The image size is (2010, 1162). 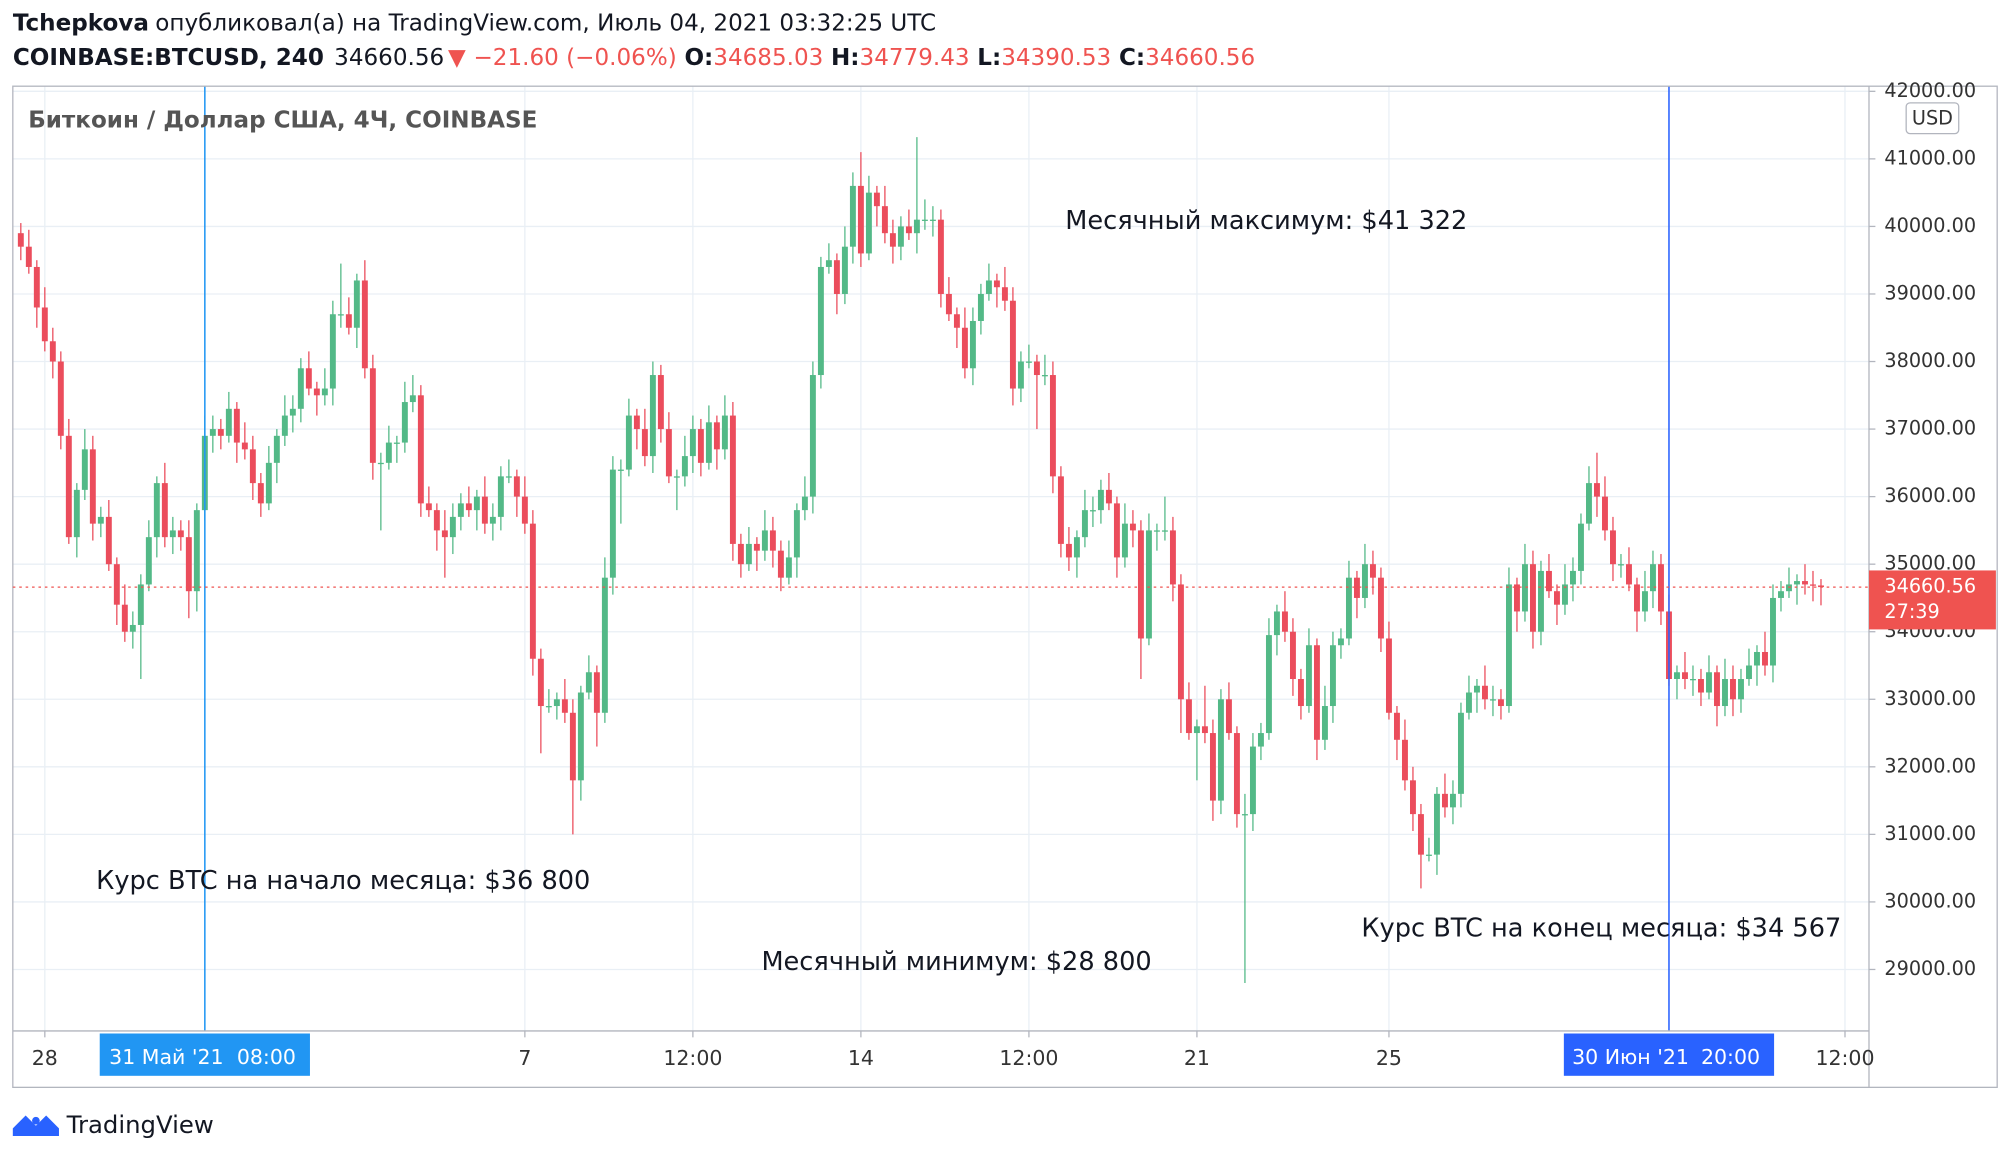 I want to click on last-price-box, so click(x=1932, y=600).